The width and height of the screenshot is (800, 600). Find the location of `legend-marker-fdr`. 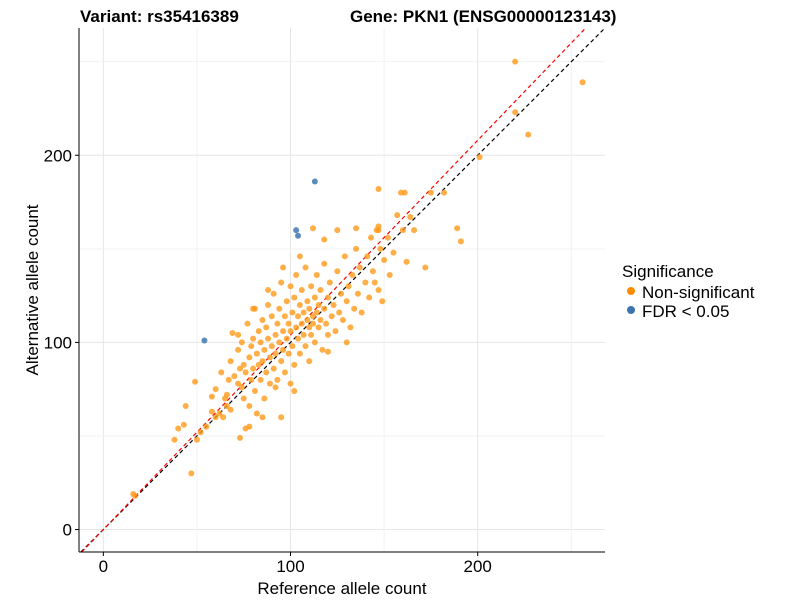

legend-marker-fdr is located at coordinates (631, 310).